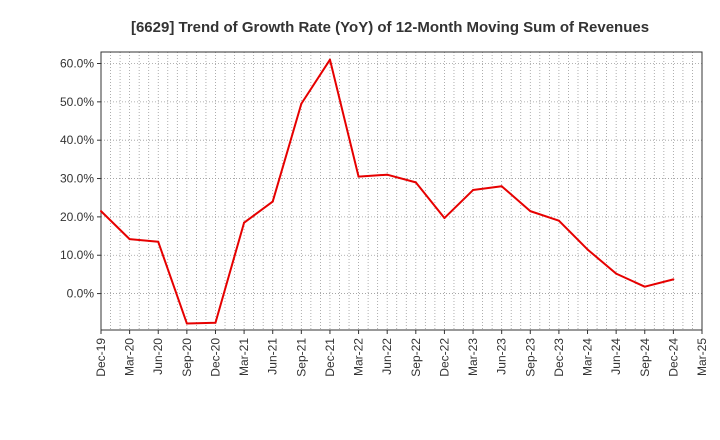 Image resolution: width=720 pixels, height=440 pixels. I want to click on y-tick-label: 40.0%, so click(77, 140).